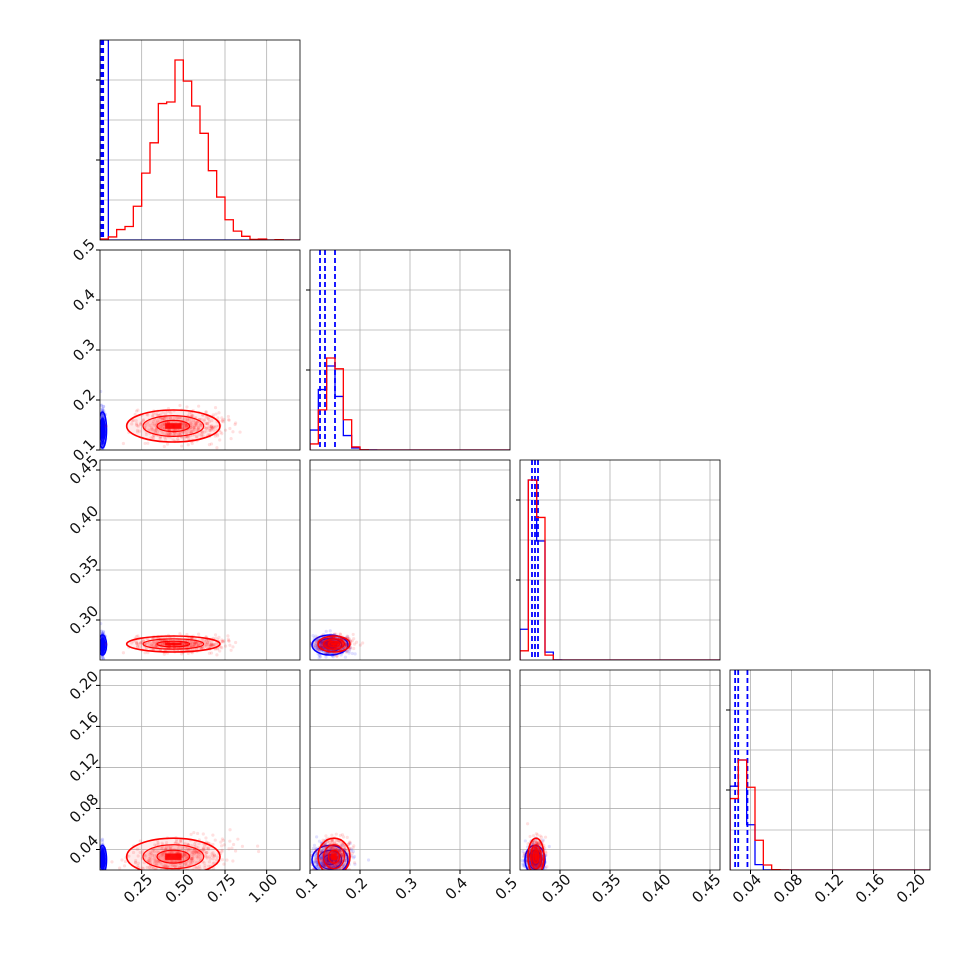  I want to click on panel-frame, so click(410, 350).